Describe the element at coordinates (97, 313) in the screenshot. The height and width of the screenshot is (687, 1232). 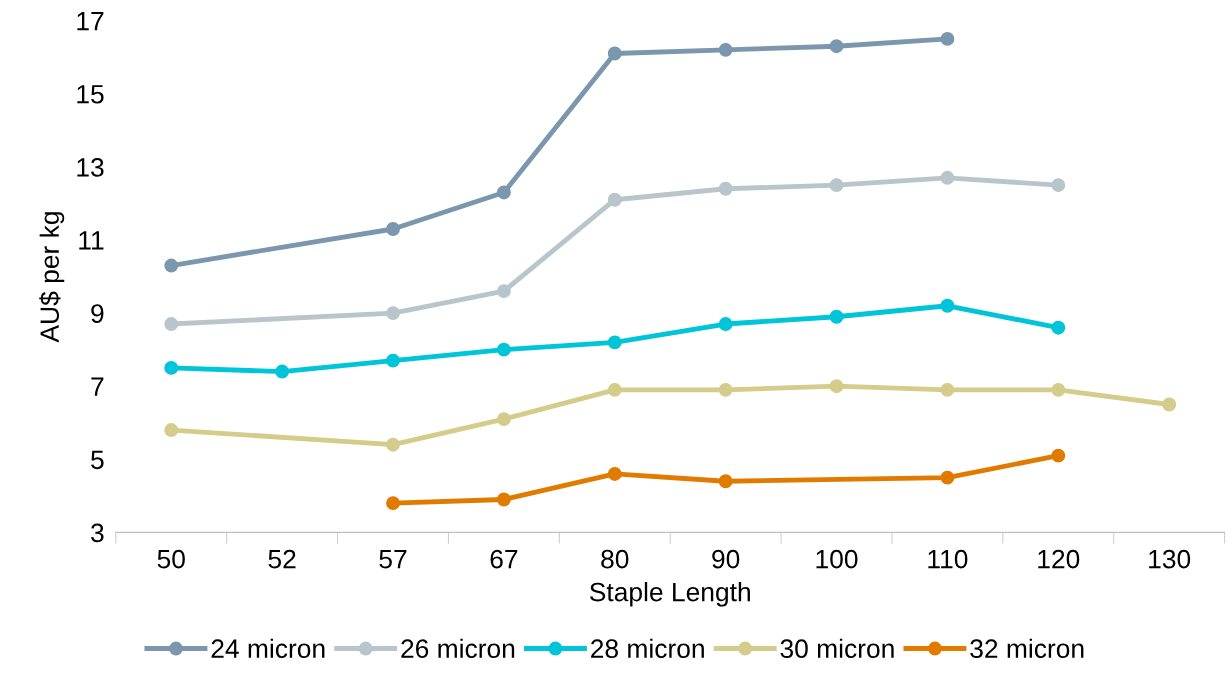
I see `y-tick-label: 9` at that location.